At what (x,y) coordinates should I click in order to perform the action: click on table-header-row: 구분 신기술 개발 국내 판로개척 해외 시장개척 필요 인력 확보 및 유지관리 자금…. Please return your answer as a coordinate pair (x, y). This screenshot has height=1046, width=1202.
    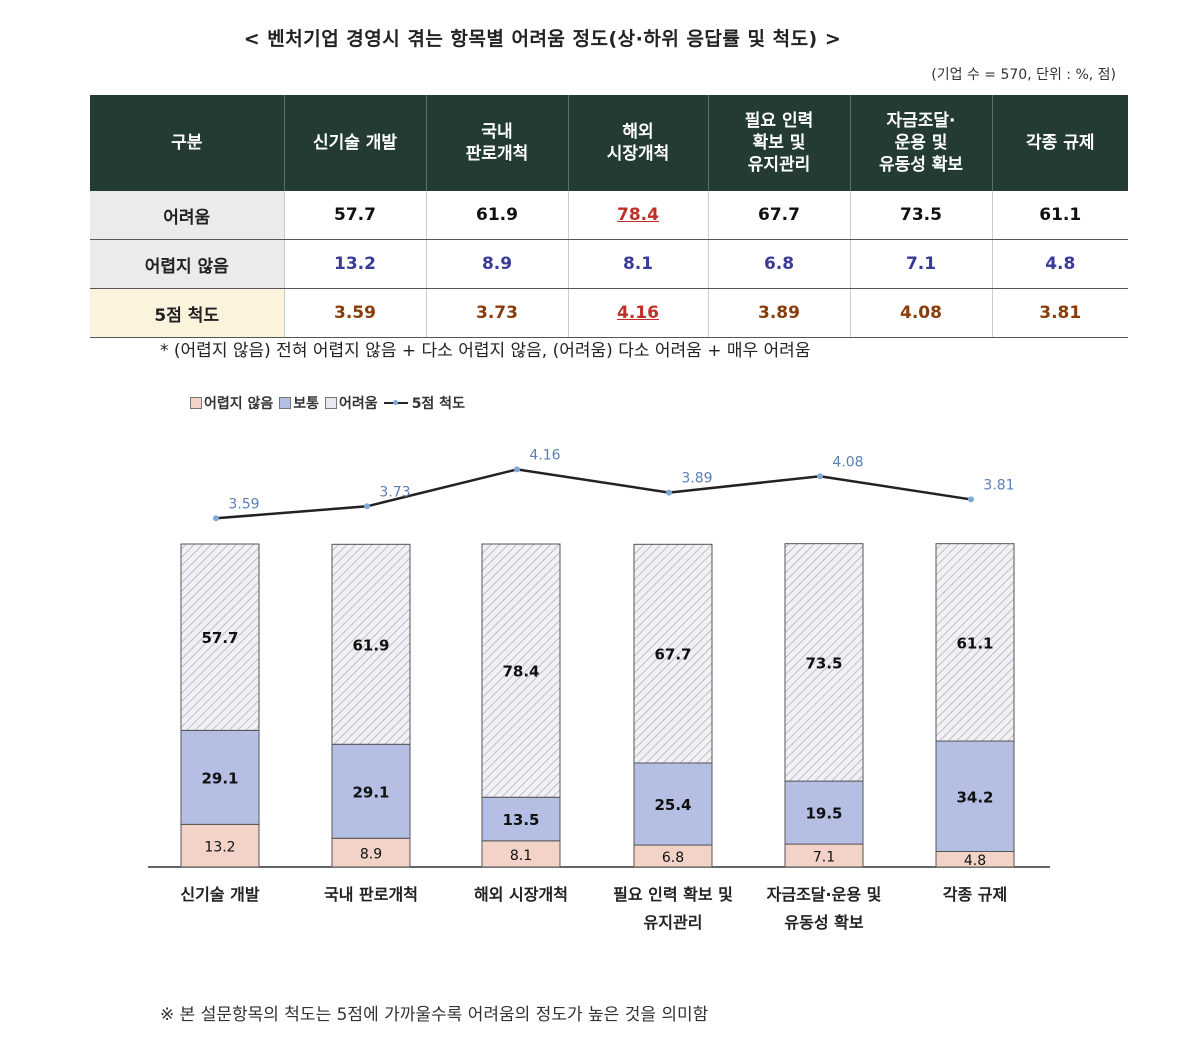
    Looking at the image, I should click on (609, 143).